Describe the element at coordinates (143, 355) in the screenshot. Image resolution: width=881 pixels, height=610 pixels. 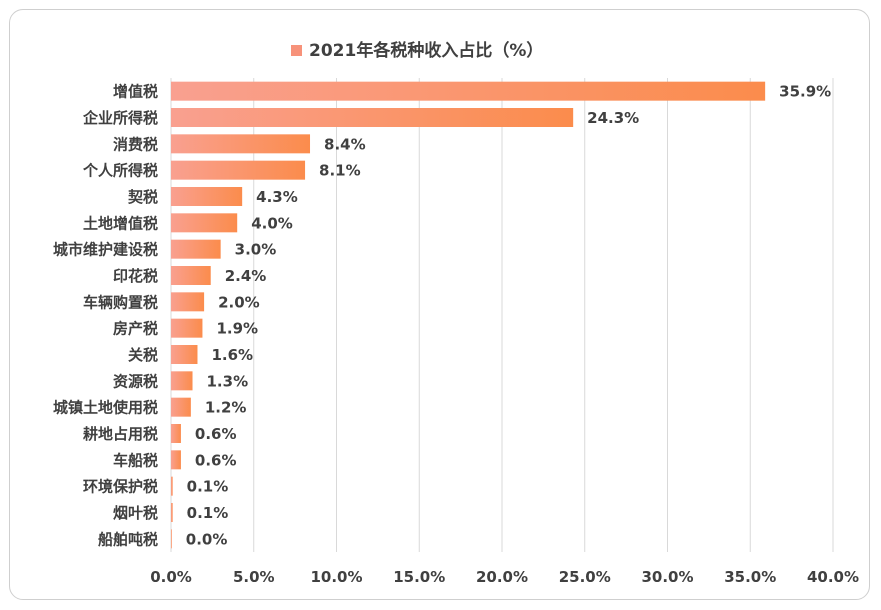
I see `category-label: 关税` at that location.